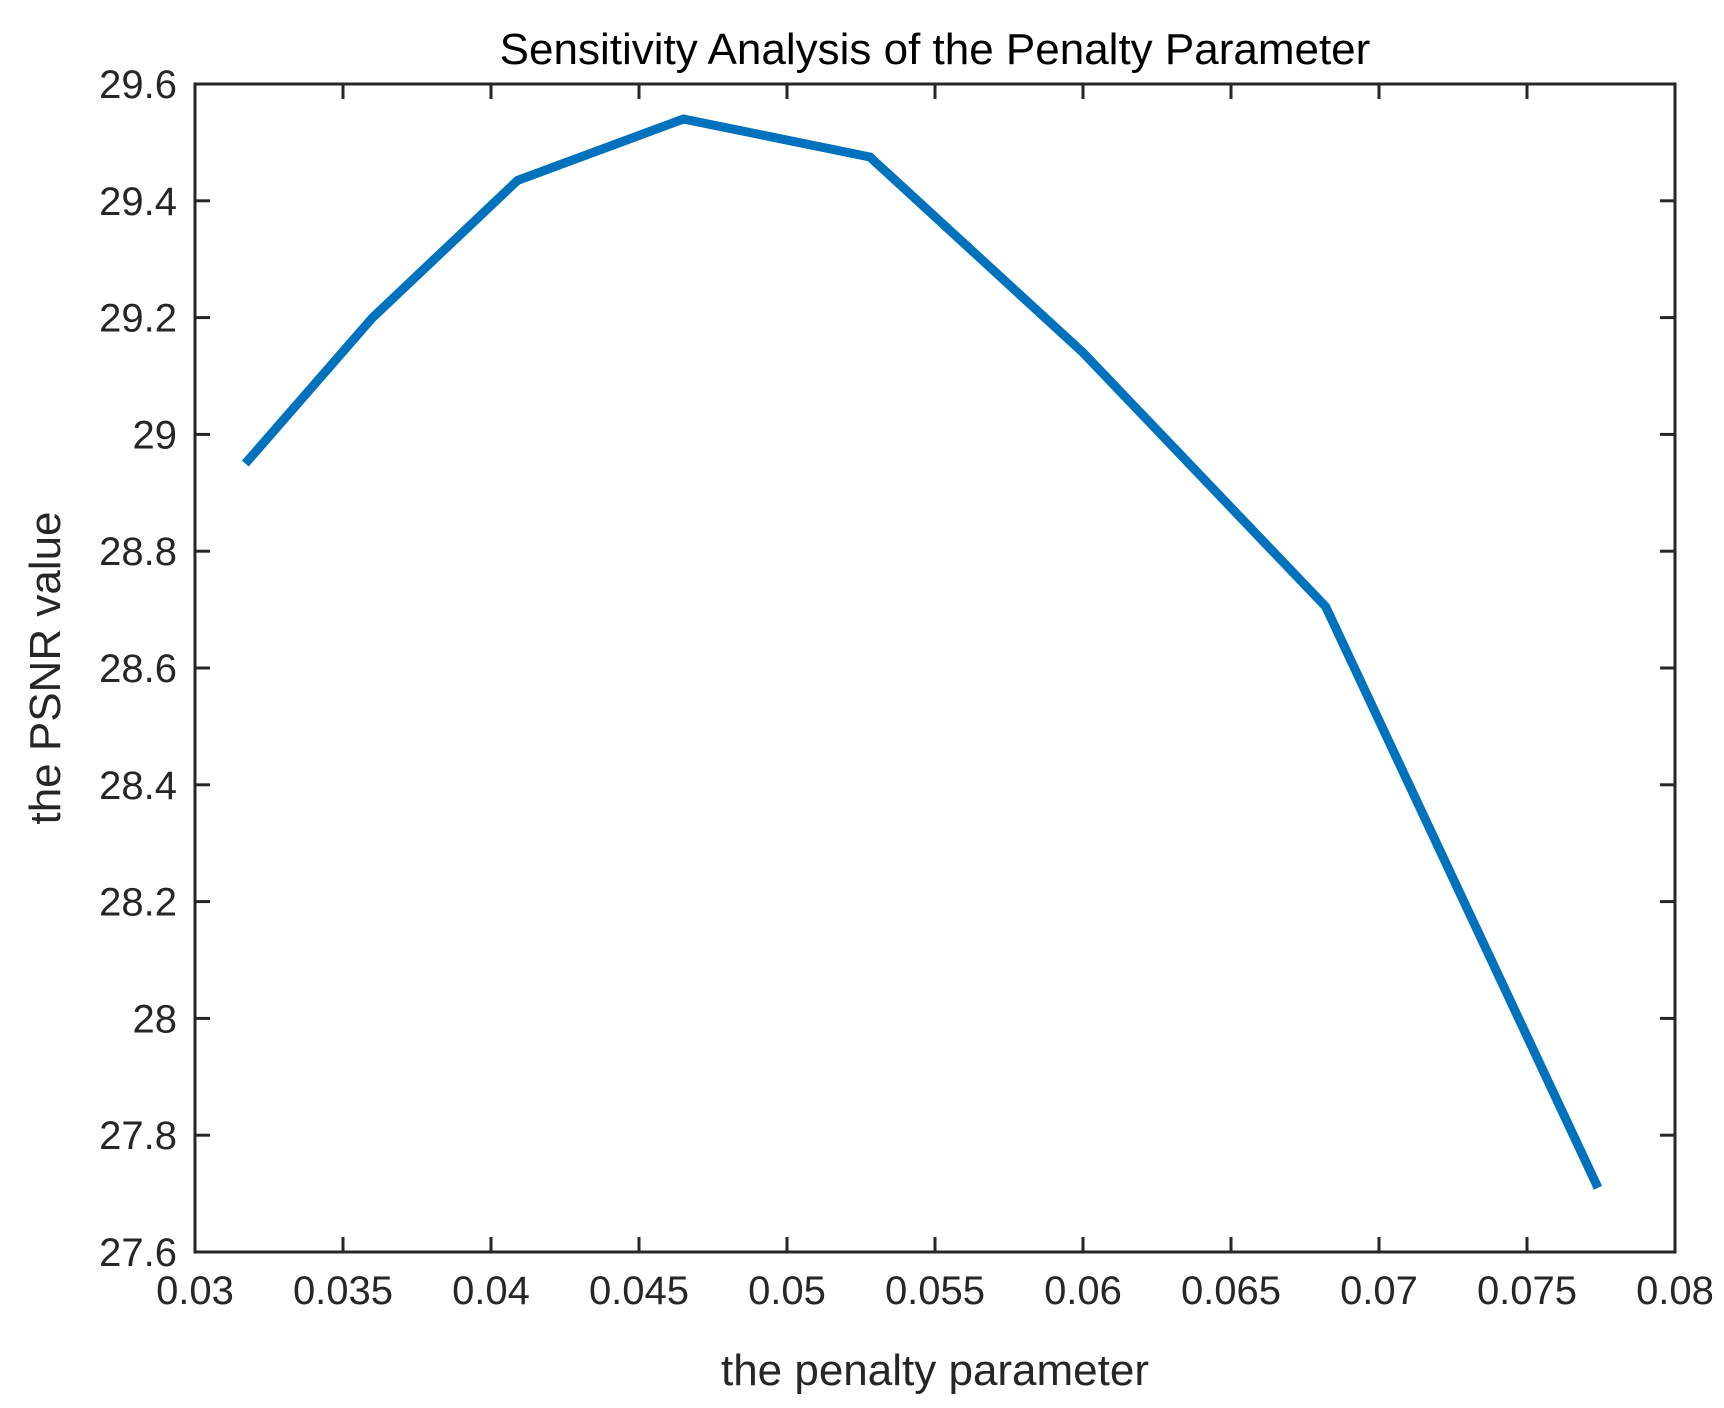 Image resolution: width=1724 pixels, height=1408 pixels. What do you see at coordinates (138, 552) in the screenshot?
I see `y-tick-label: 28.8` at bounding box center [138, 552].